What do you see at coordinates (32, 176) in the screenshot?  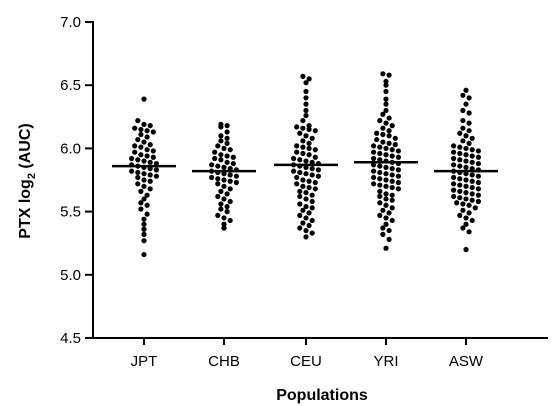 I see `y-axis-title-subscript: 2` at bounding box center [32, 176].